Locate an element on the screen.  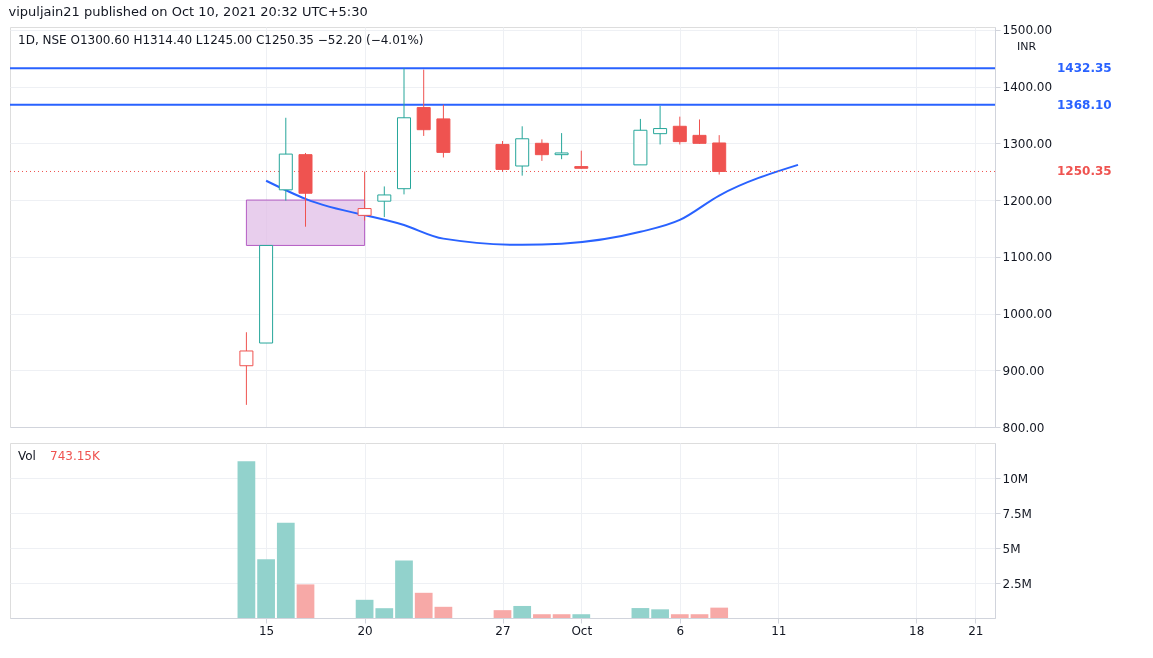
x-tick-label: 6 is located at coordinates (680, 630).